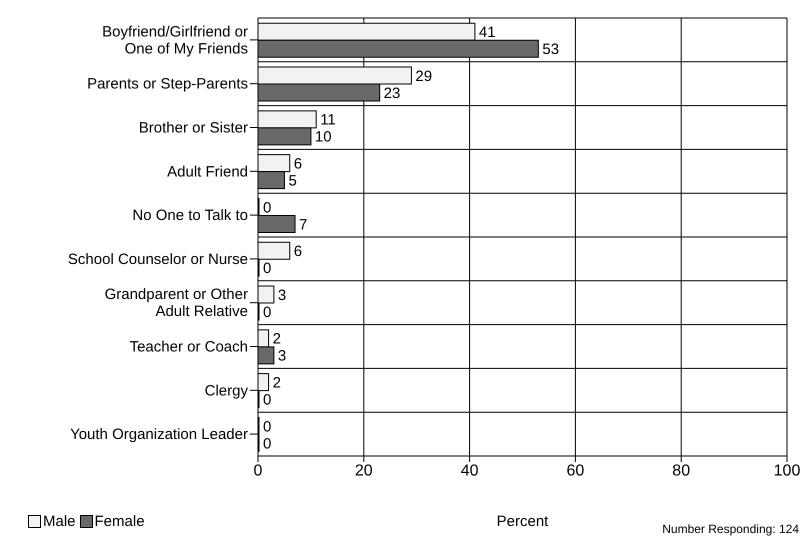 This screenshot has width=811, height=540. Describe the element at coordinates (487, 33) in the screenshot. I see `data-label: 41` at that location.